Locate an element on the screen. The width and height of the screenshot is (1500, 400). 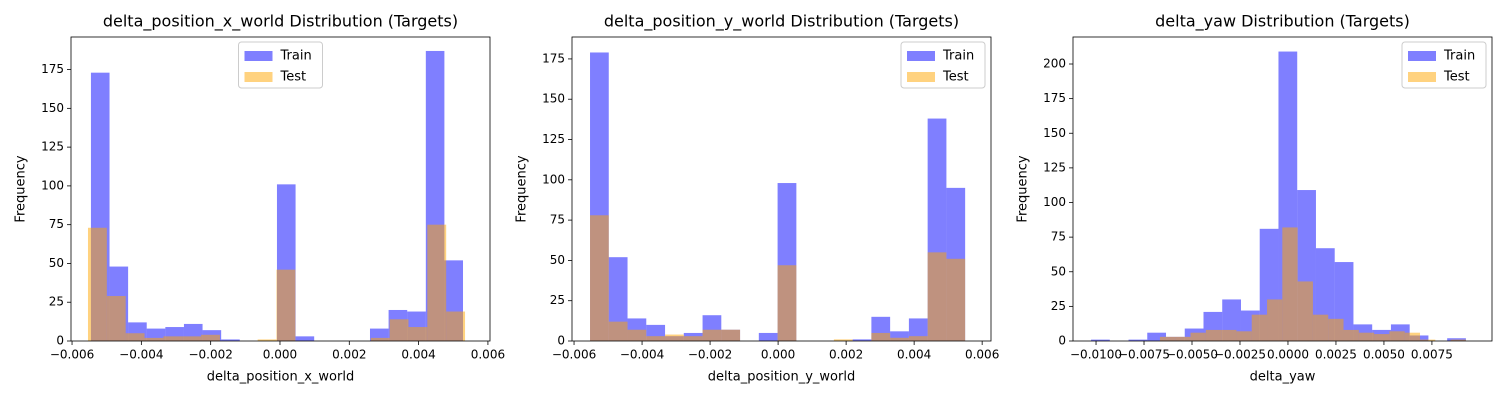
chart-title: delta_yaw Distribution (Targets) is located at coordinates (1282, 22).